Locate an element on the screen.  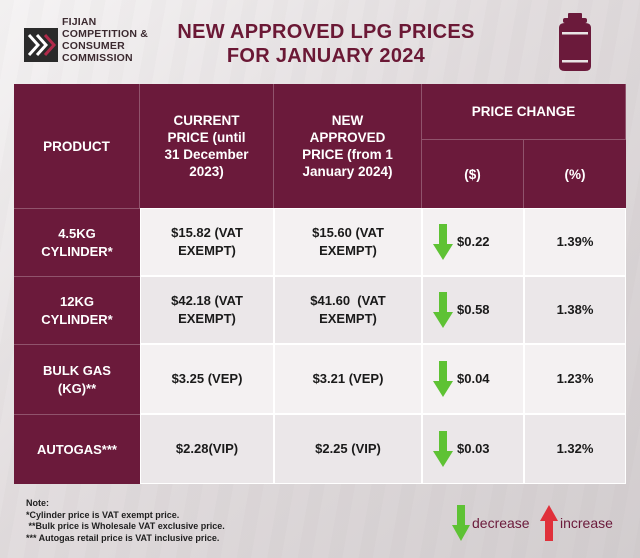
row-new-price: $3.21 (VEP) is located at coordinates (348, 379).